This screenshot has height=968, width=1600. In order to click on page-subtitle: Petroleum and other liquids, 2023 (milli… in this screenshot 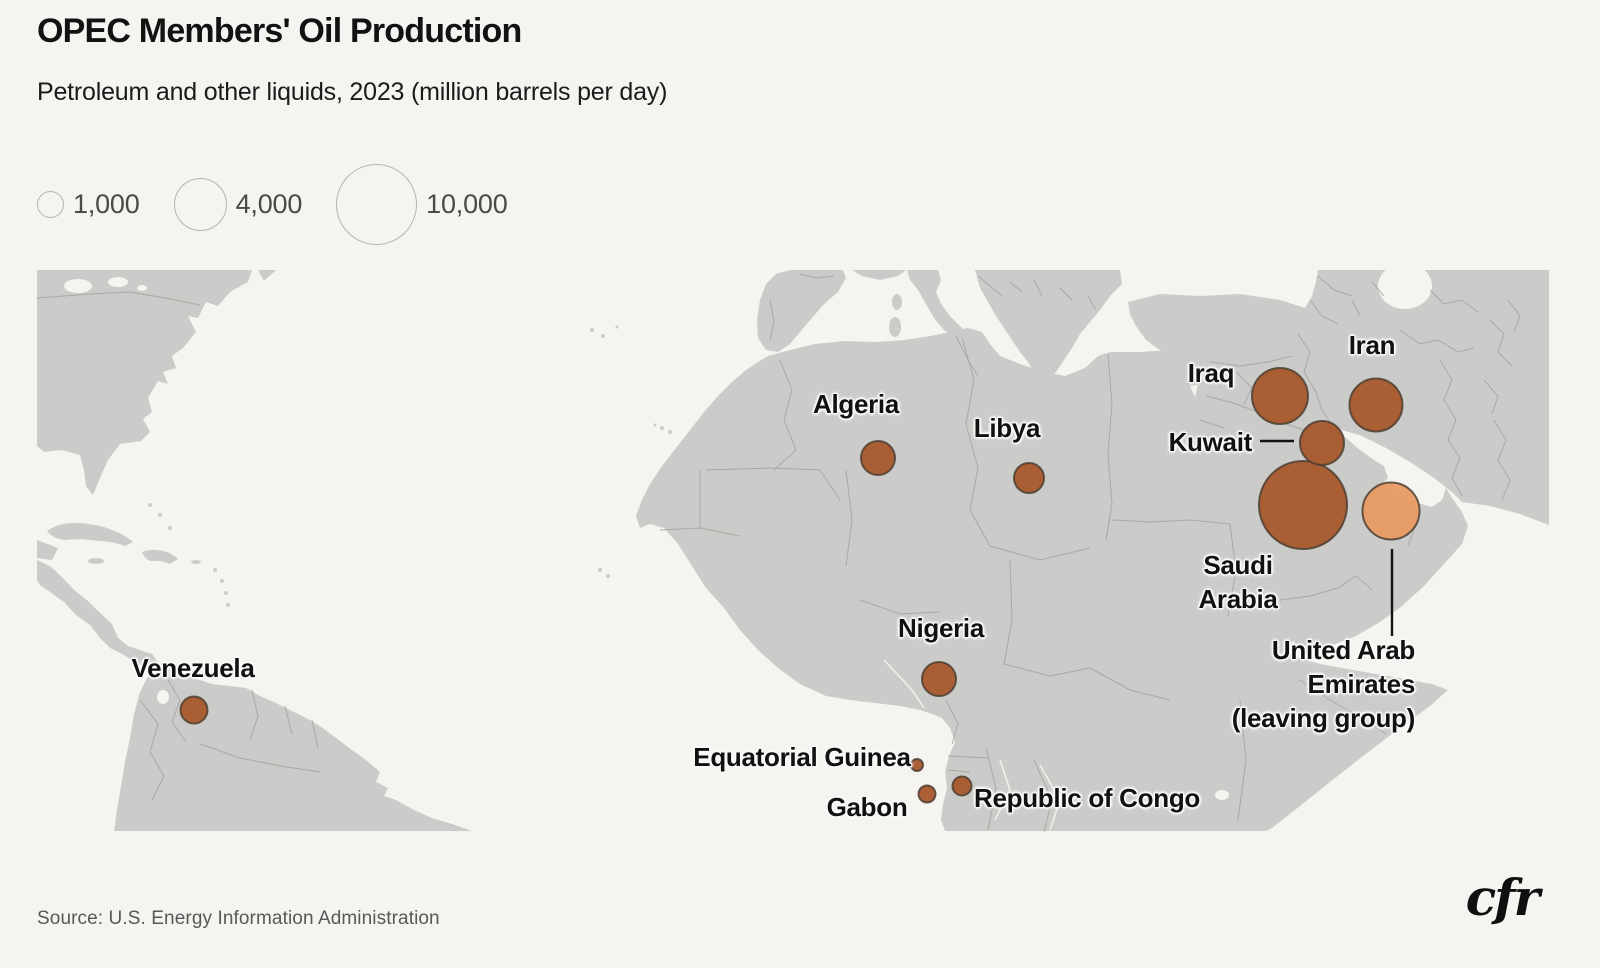, I will do `click(352, 92)`.